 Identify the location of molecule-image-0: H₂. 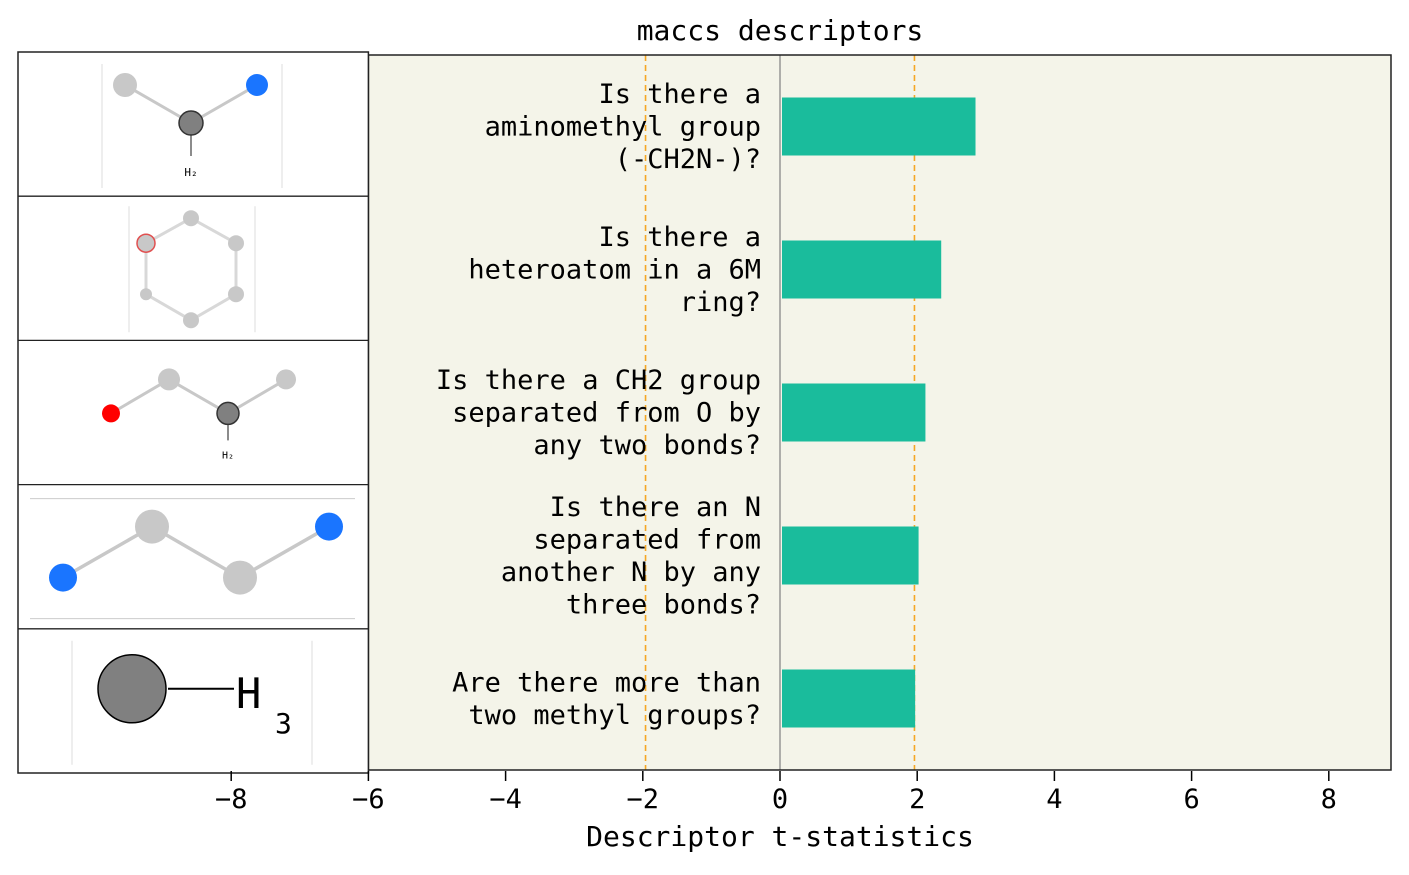
(192, 126).